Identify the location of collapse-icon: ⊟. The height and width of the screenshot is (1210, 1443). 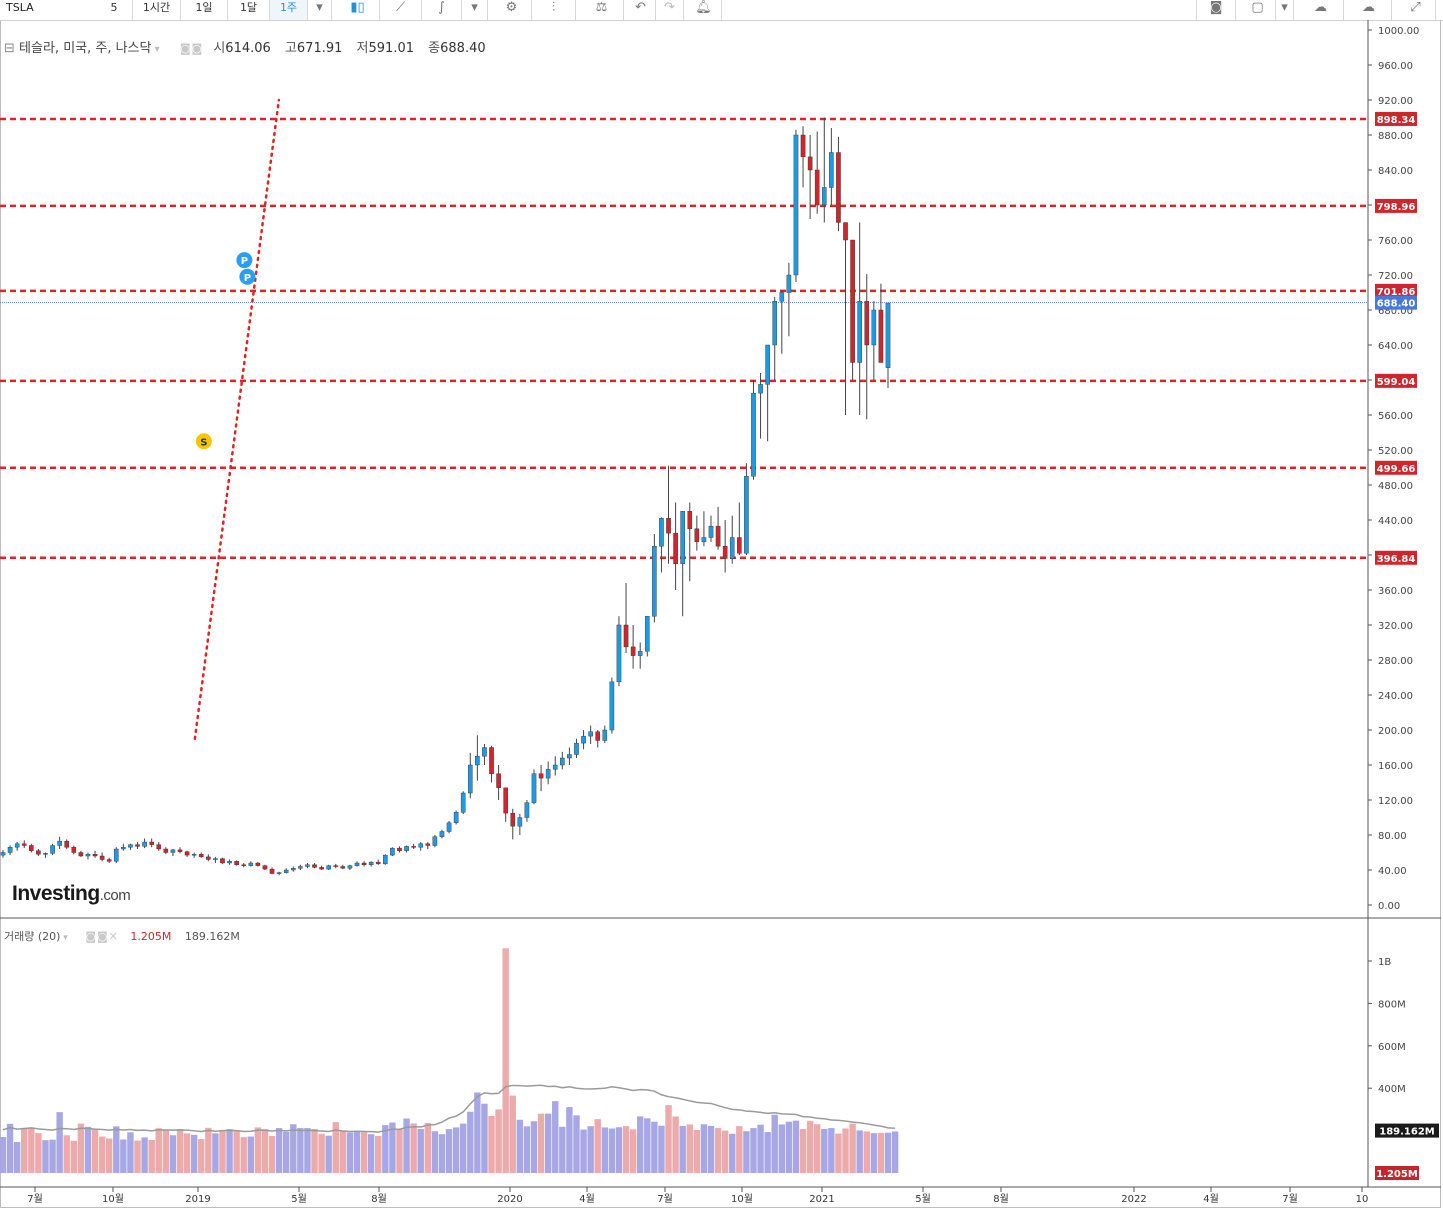
(9, 48).